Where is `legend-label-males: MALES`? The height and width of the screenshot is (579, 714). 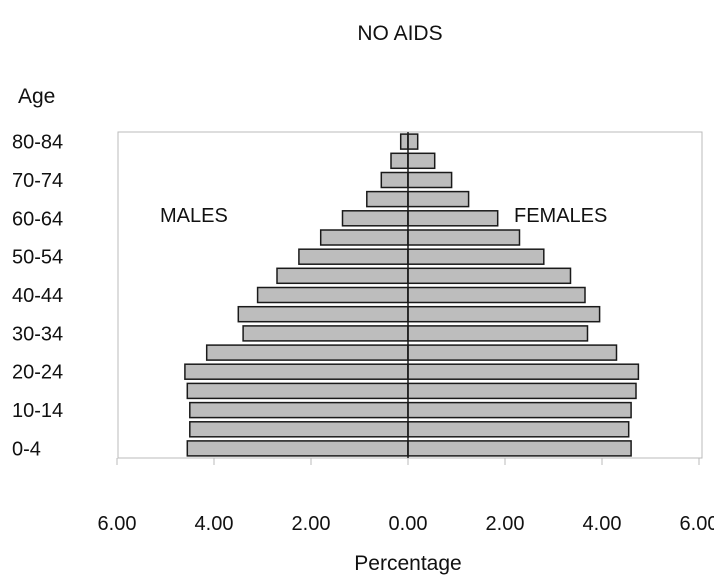 legend-label-males: MALES is located at coordinates (194, 216).